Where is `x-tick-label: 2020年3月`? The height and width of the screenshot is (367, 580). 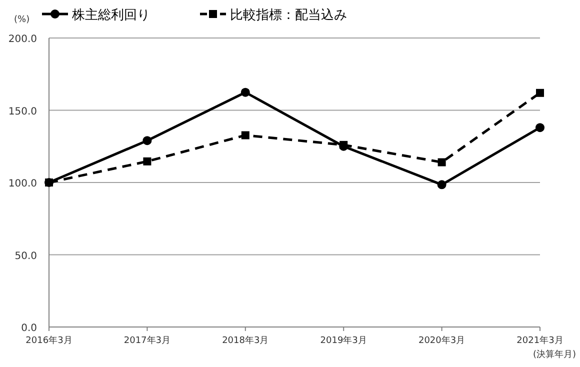 x-tick-label: 2020年3月 is located at coordinates (442, 340).